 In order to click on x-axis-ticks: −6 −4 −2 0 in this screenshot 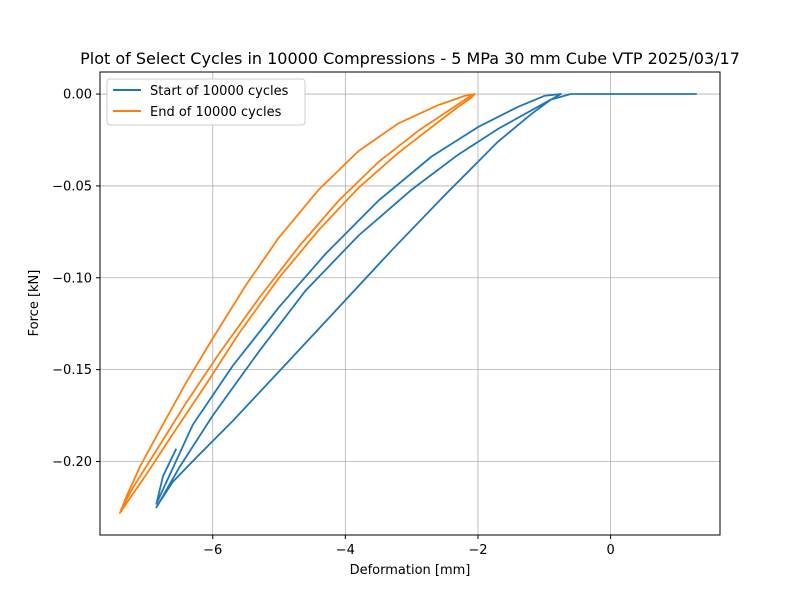, I will do `click(409, 546)`.